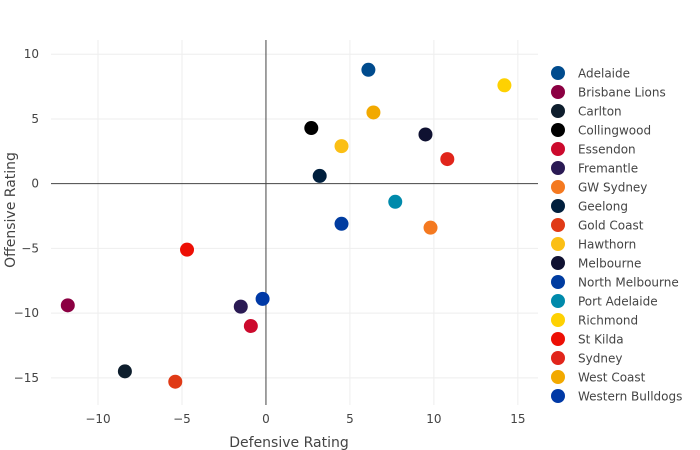  I want to click on legend-label: Gold Coast, so click(611, 226).